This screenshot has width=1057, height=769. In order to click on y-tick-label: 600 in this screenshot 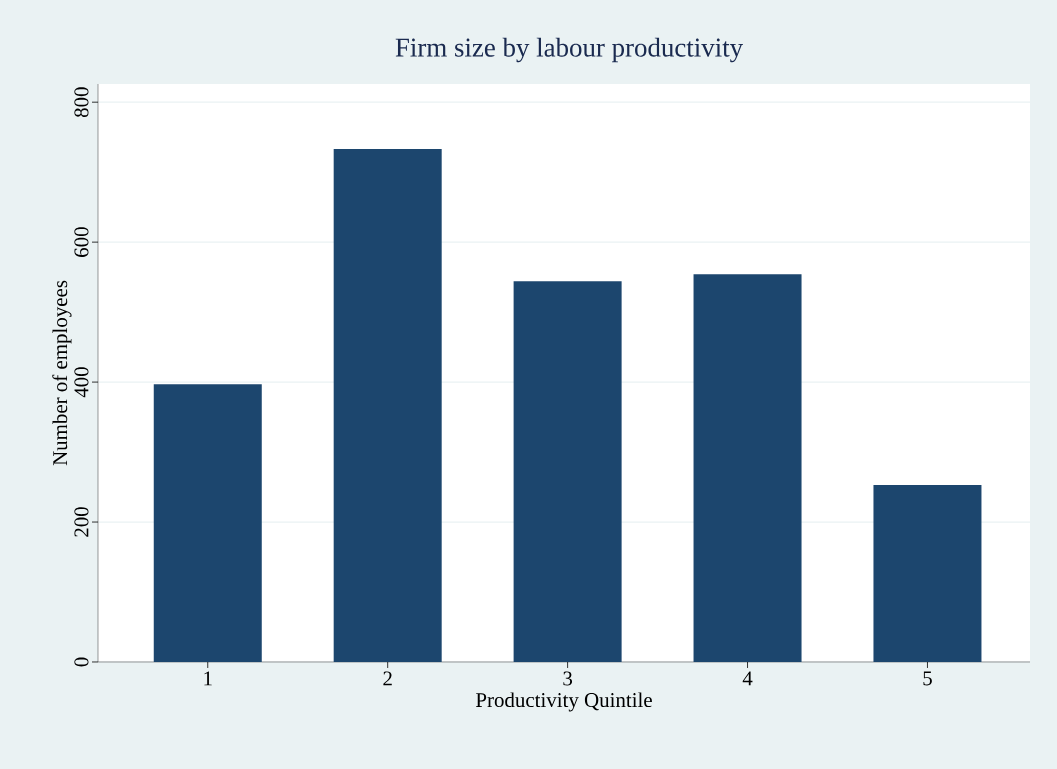, I will do `click(81, 242)`.